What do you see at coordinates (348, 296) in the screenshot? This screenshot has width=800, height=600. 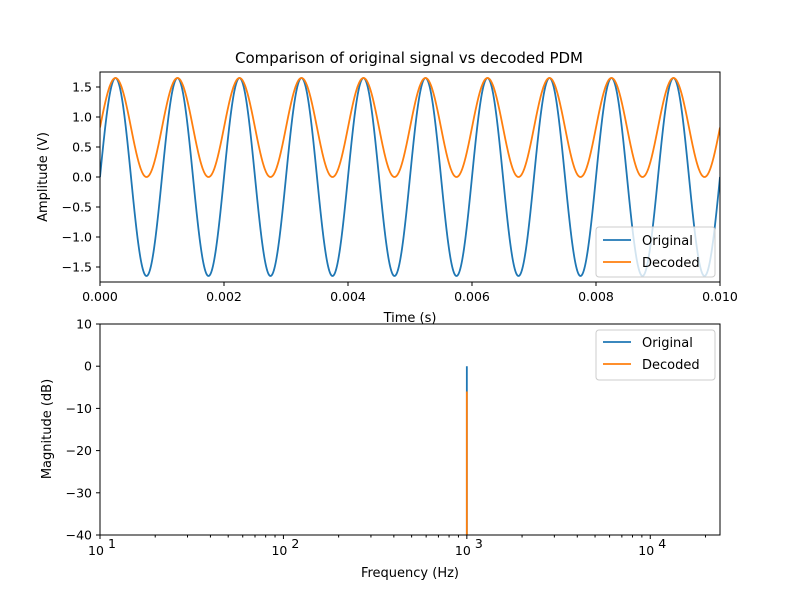 I see `x-tick-label: 0.004` at bounding box center [348, 296].